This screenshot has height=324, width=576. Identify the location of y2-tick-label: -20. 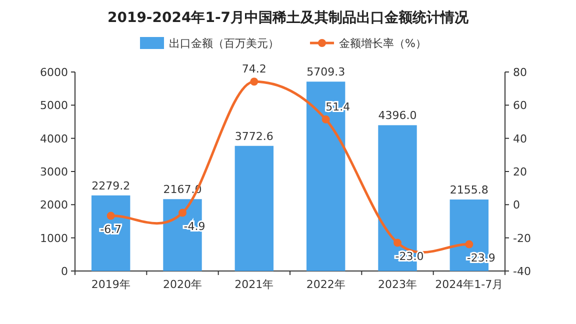
(522, 238).